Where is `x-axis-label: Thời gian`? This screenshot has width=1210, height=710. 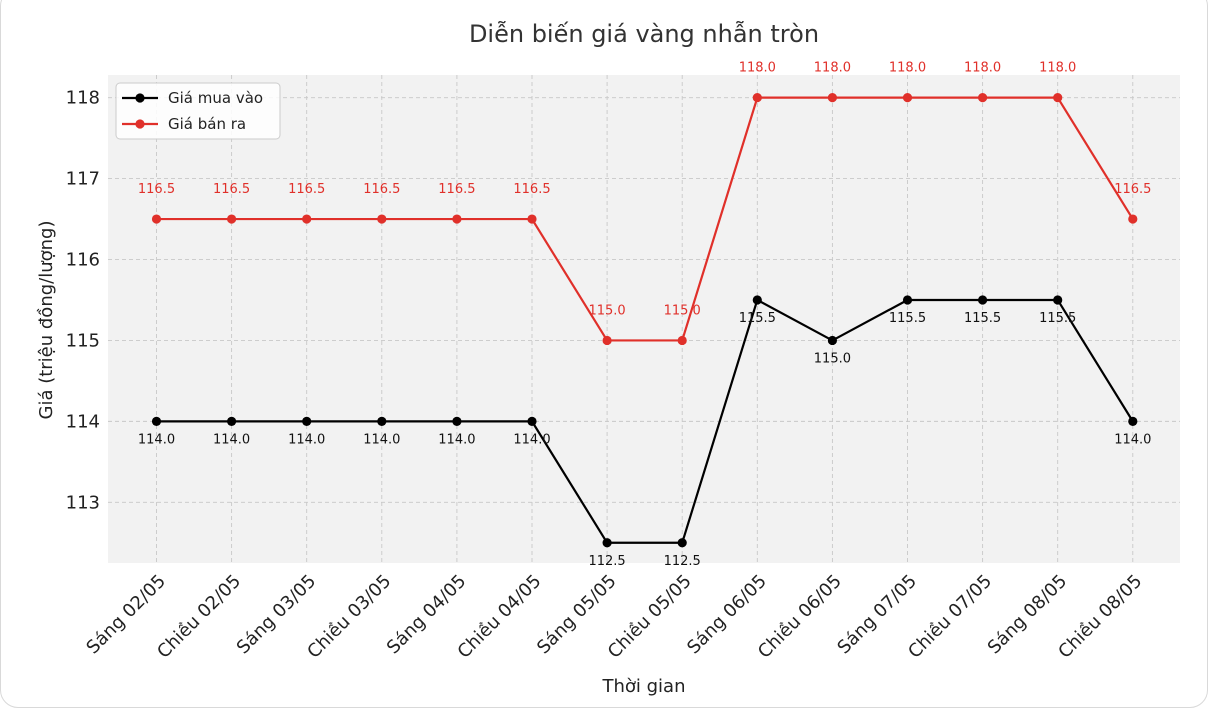 x-axis-label: Thời gian is located at coordinates (643, 686).